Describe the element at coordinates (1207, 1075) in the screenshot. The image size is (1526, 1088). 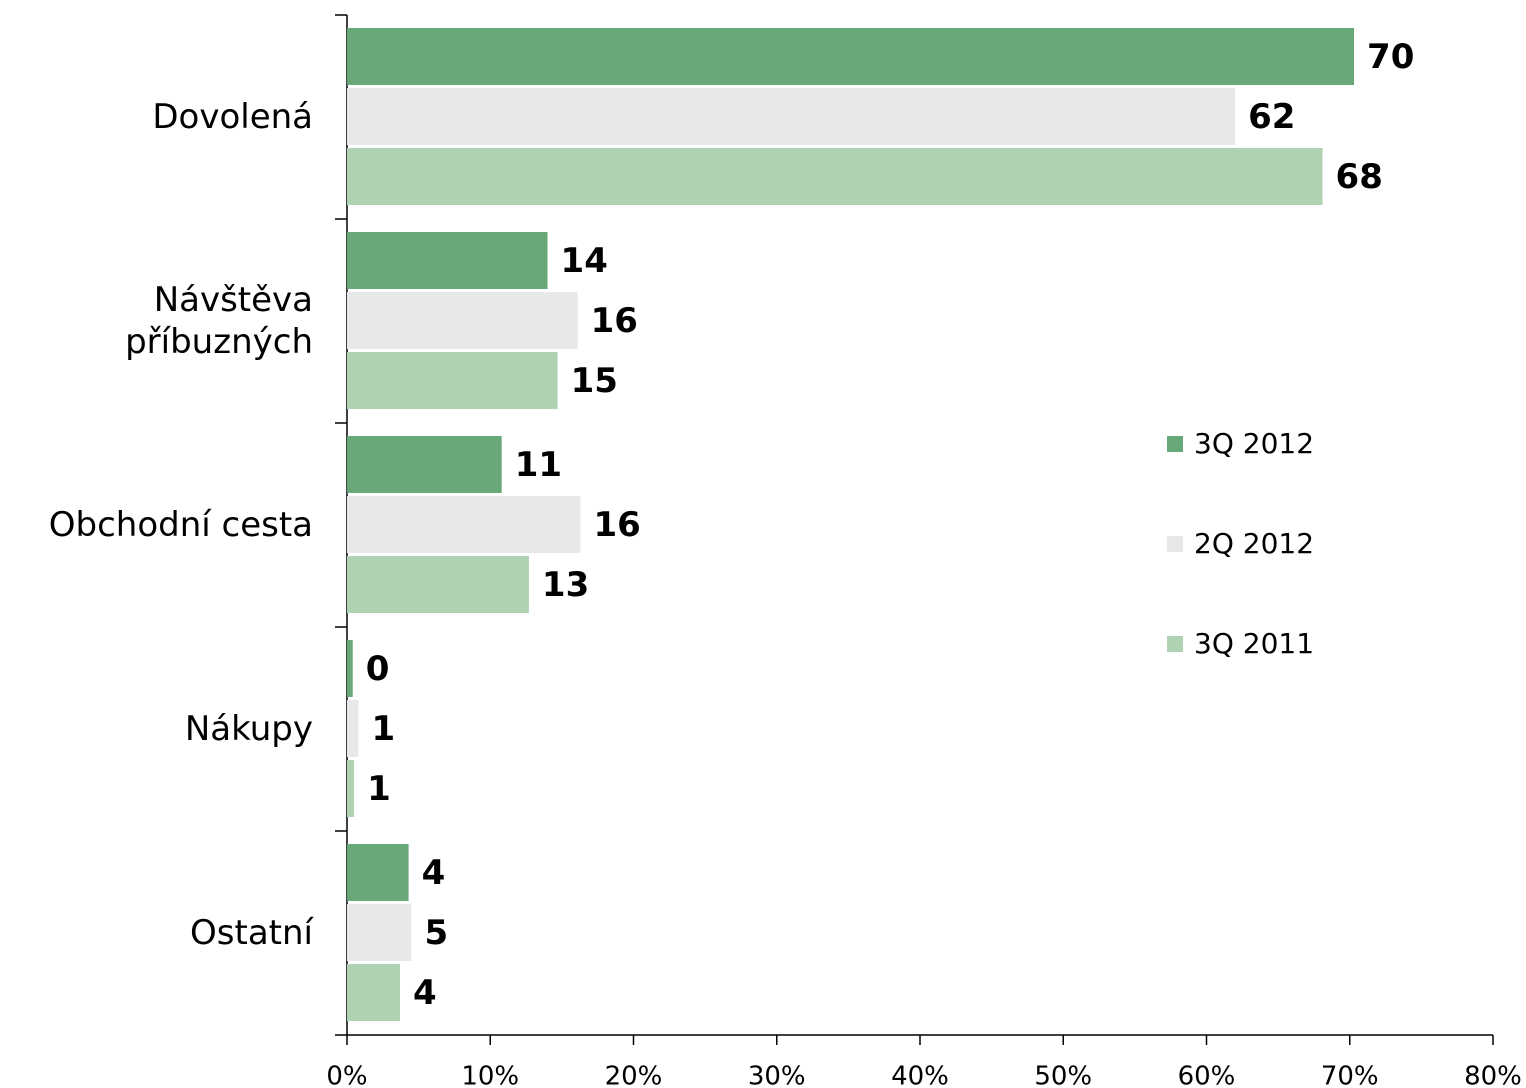
I see `x-tick-label: 60%` at that location.